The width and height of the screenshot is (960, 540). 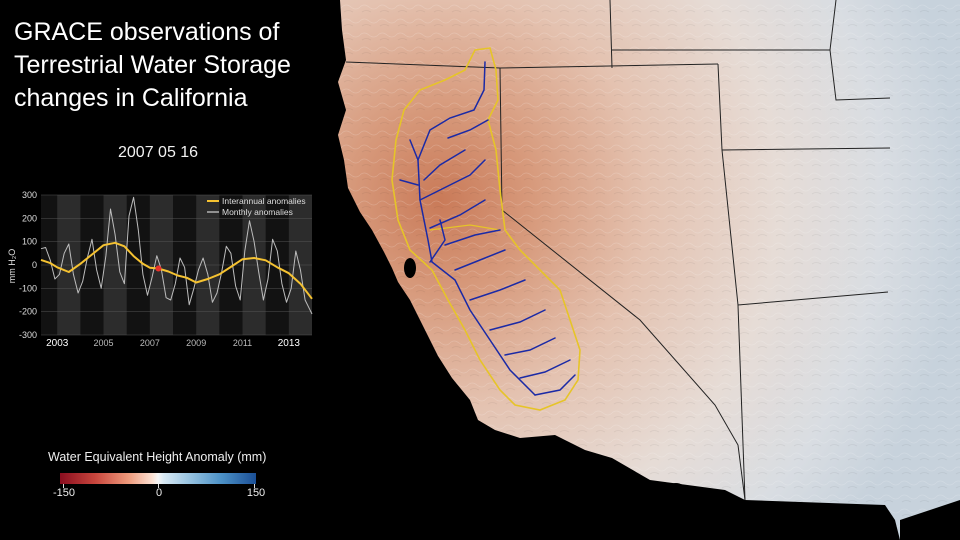 I want to click on river-network, so click(x=487, y=228).